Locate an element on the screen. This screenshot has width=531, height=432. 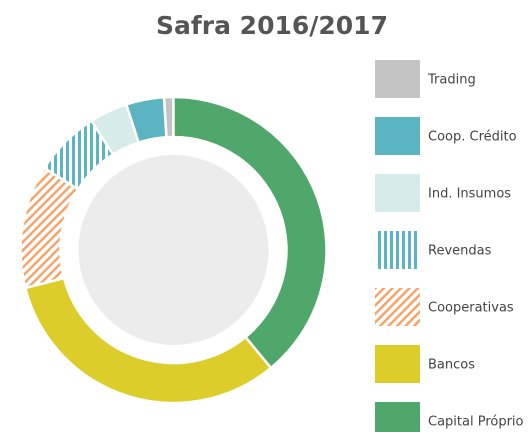
legend-label: Cooperativas is located at coordinates (471, 308).